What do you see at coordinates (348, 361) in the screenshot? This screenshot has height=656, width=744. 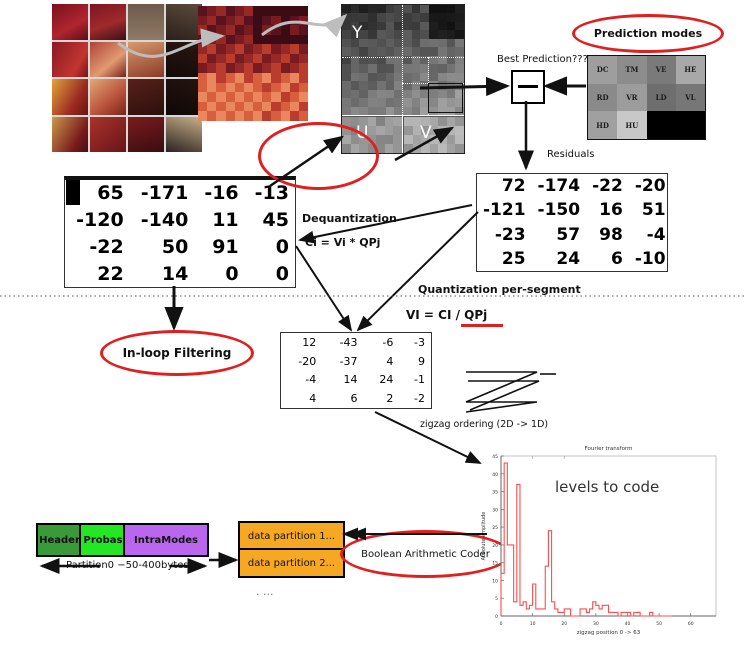 I see `matrix-cell: -37` at bounding box center [348, 361].